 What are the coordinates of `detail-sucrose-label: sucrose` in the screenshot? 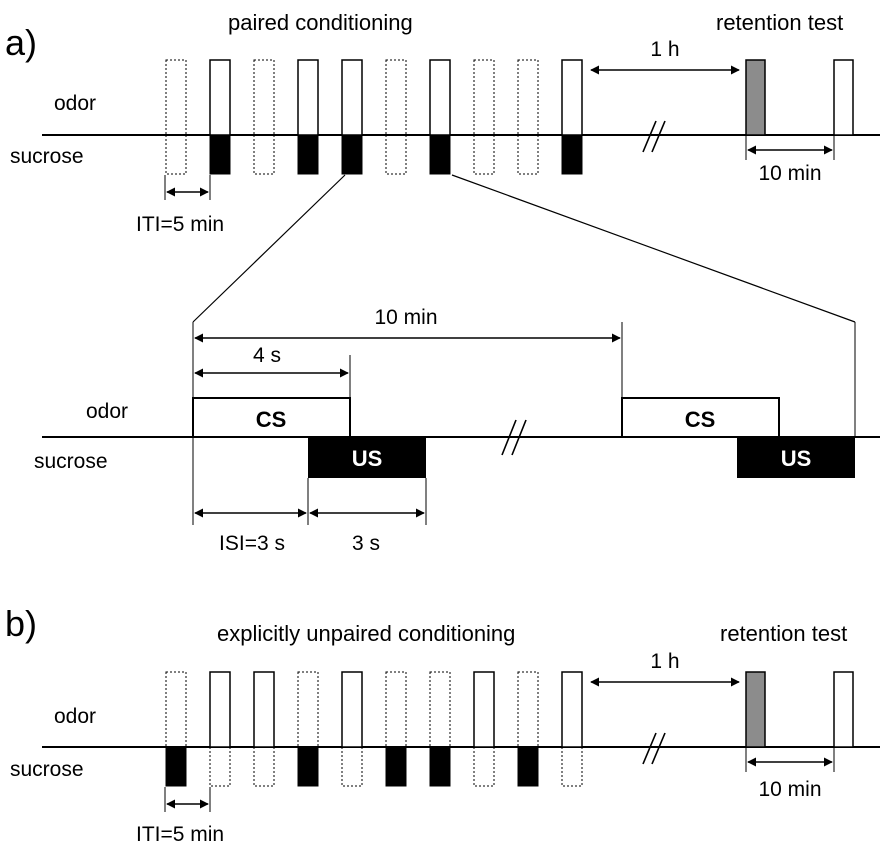 It's located at (71, 461).